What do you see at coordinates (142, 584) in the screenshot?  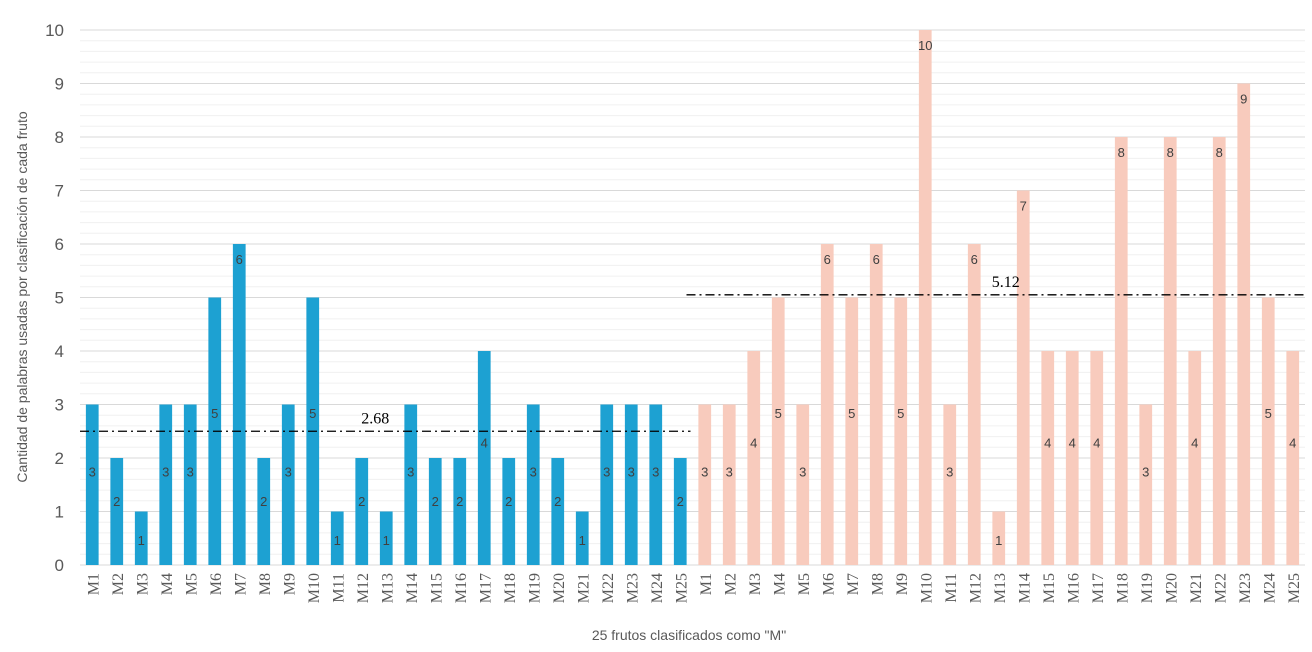 I see `x-tick-label: M3` at bounding box center [142, 584].